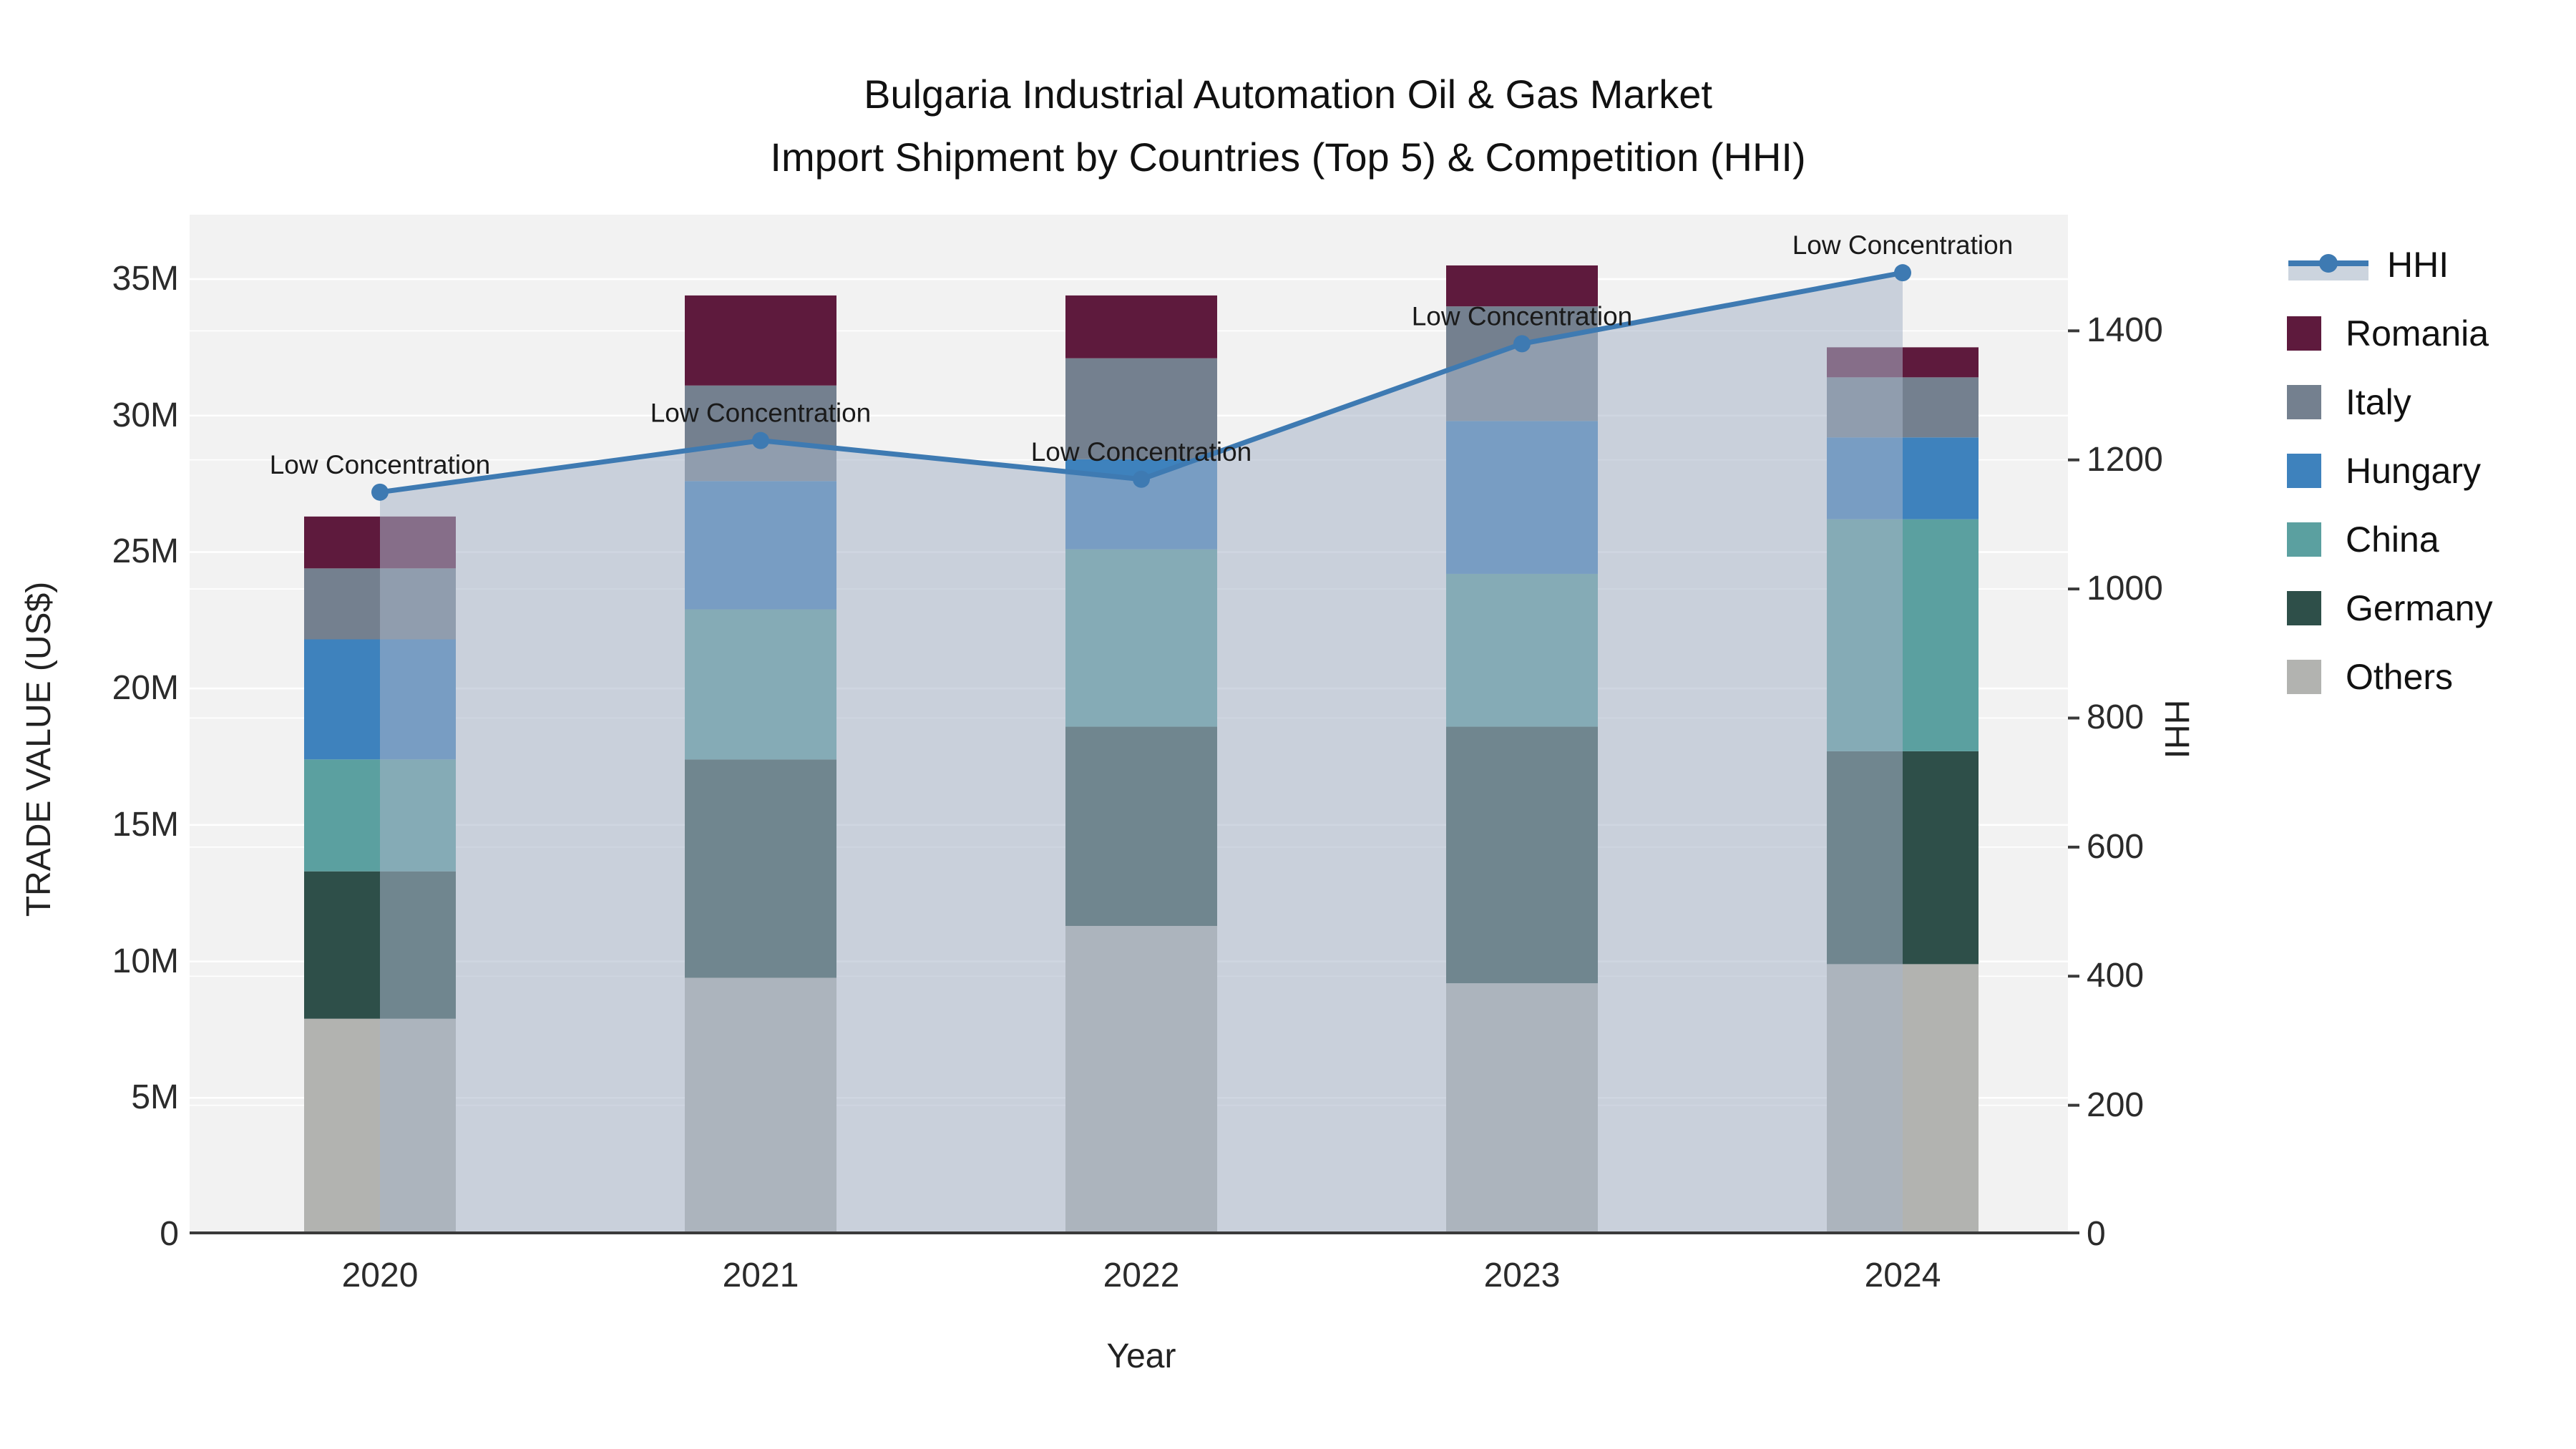 Image resolution: width=2576 pixels, height=1449 pixels. Describe the element at coordinates (2304, 333) in the screenshot. I see `legend-swatch-romania` at that location.